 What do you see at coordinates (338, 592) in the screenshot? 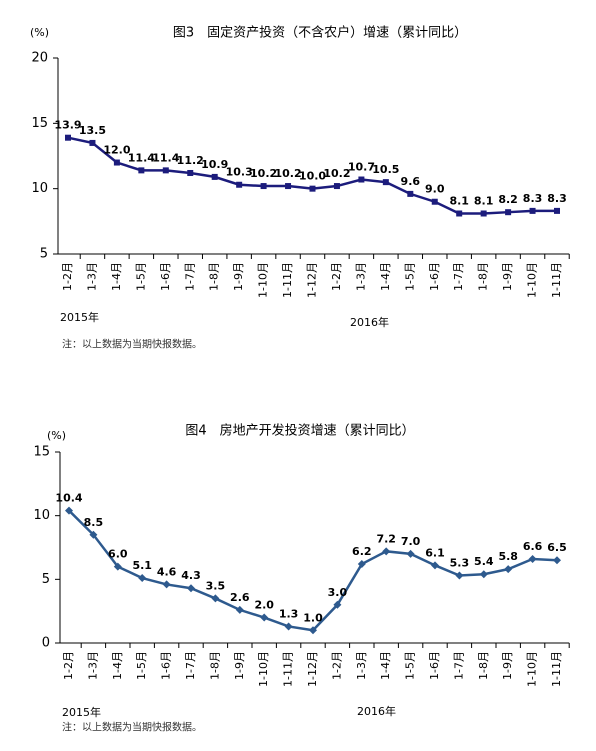
I see `value-label: 3.0` at bounding box center [338, 592].